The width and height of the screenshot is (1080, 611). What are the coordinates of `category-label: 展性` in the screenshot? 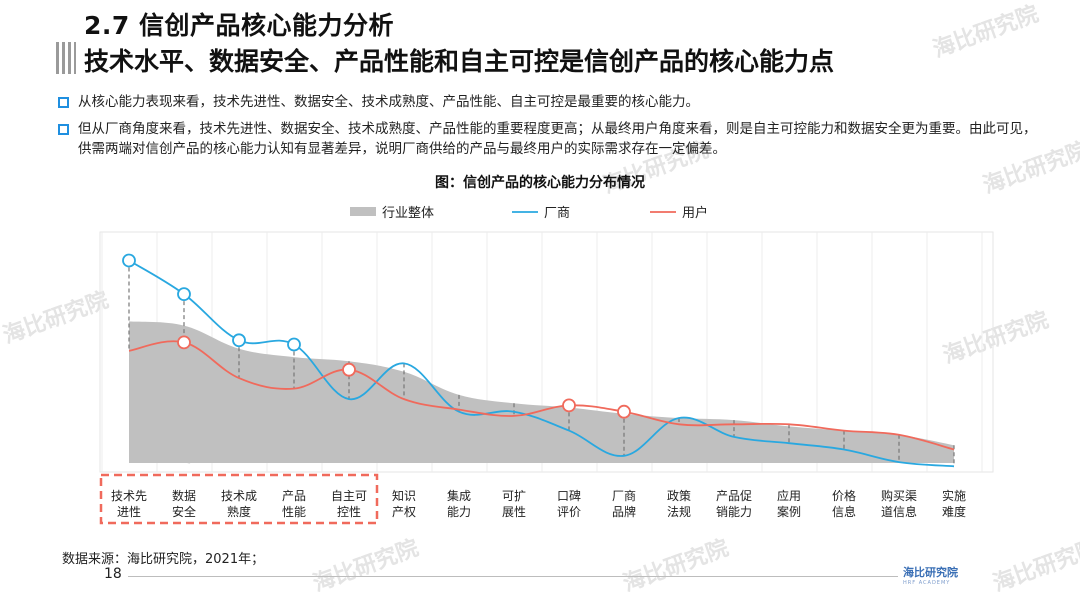 It's located at (514, 512).